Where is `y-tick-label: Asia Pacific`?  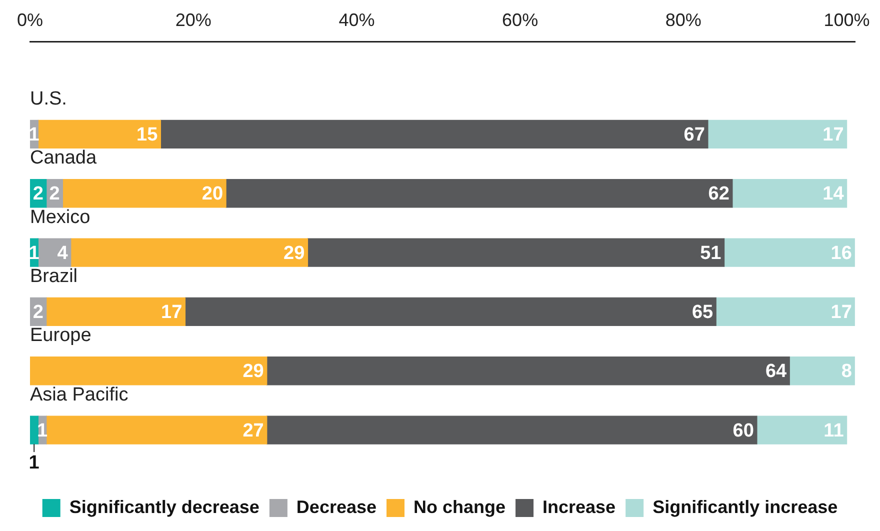
y-tick-label: Asia Pacific is located at coordinates (79, 395).